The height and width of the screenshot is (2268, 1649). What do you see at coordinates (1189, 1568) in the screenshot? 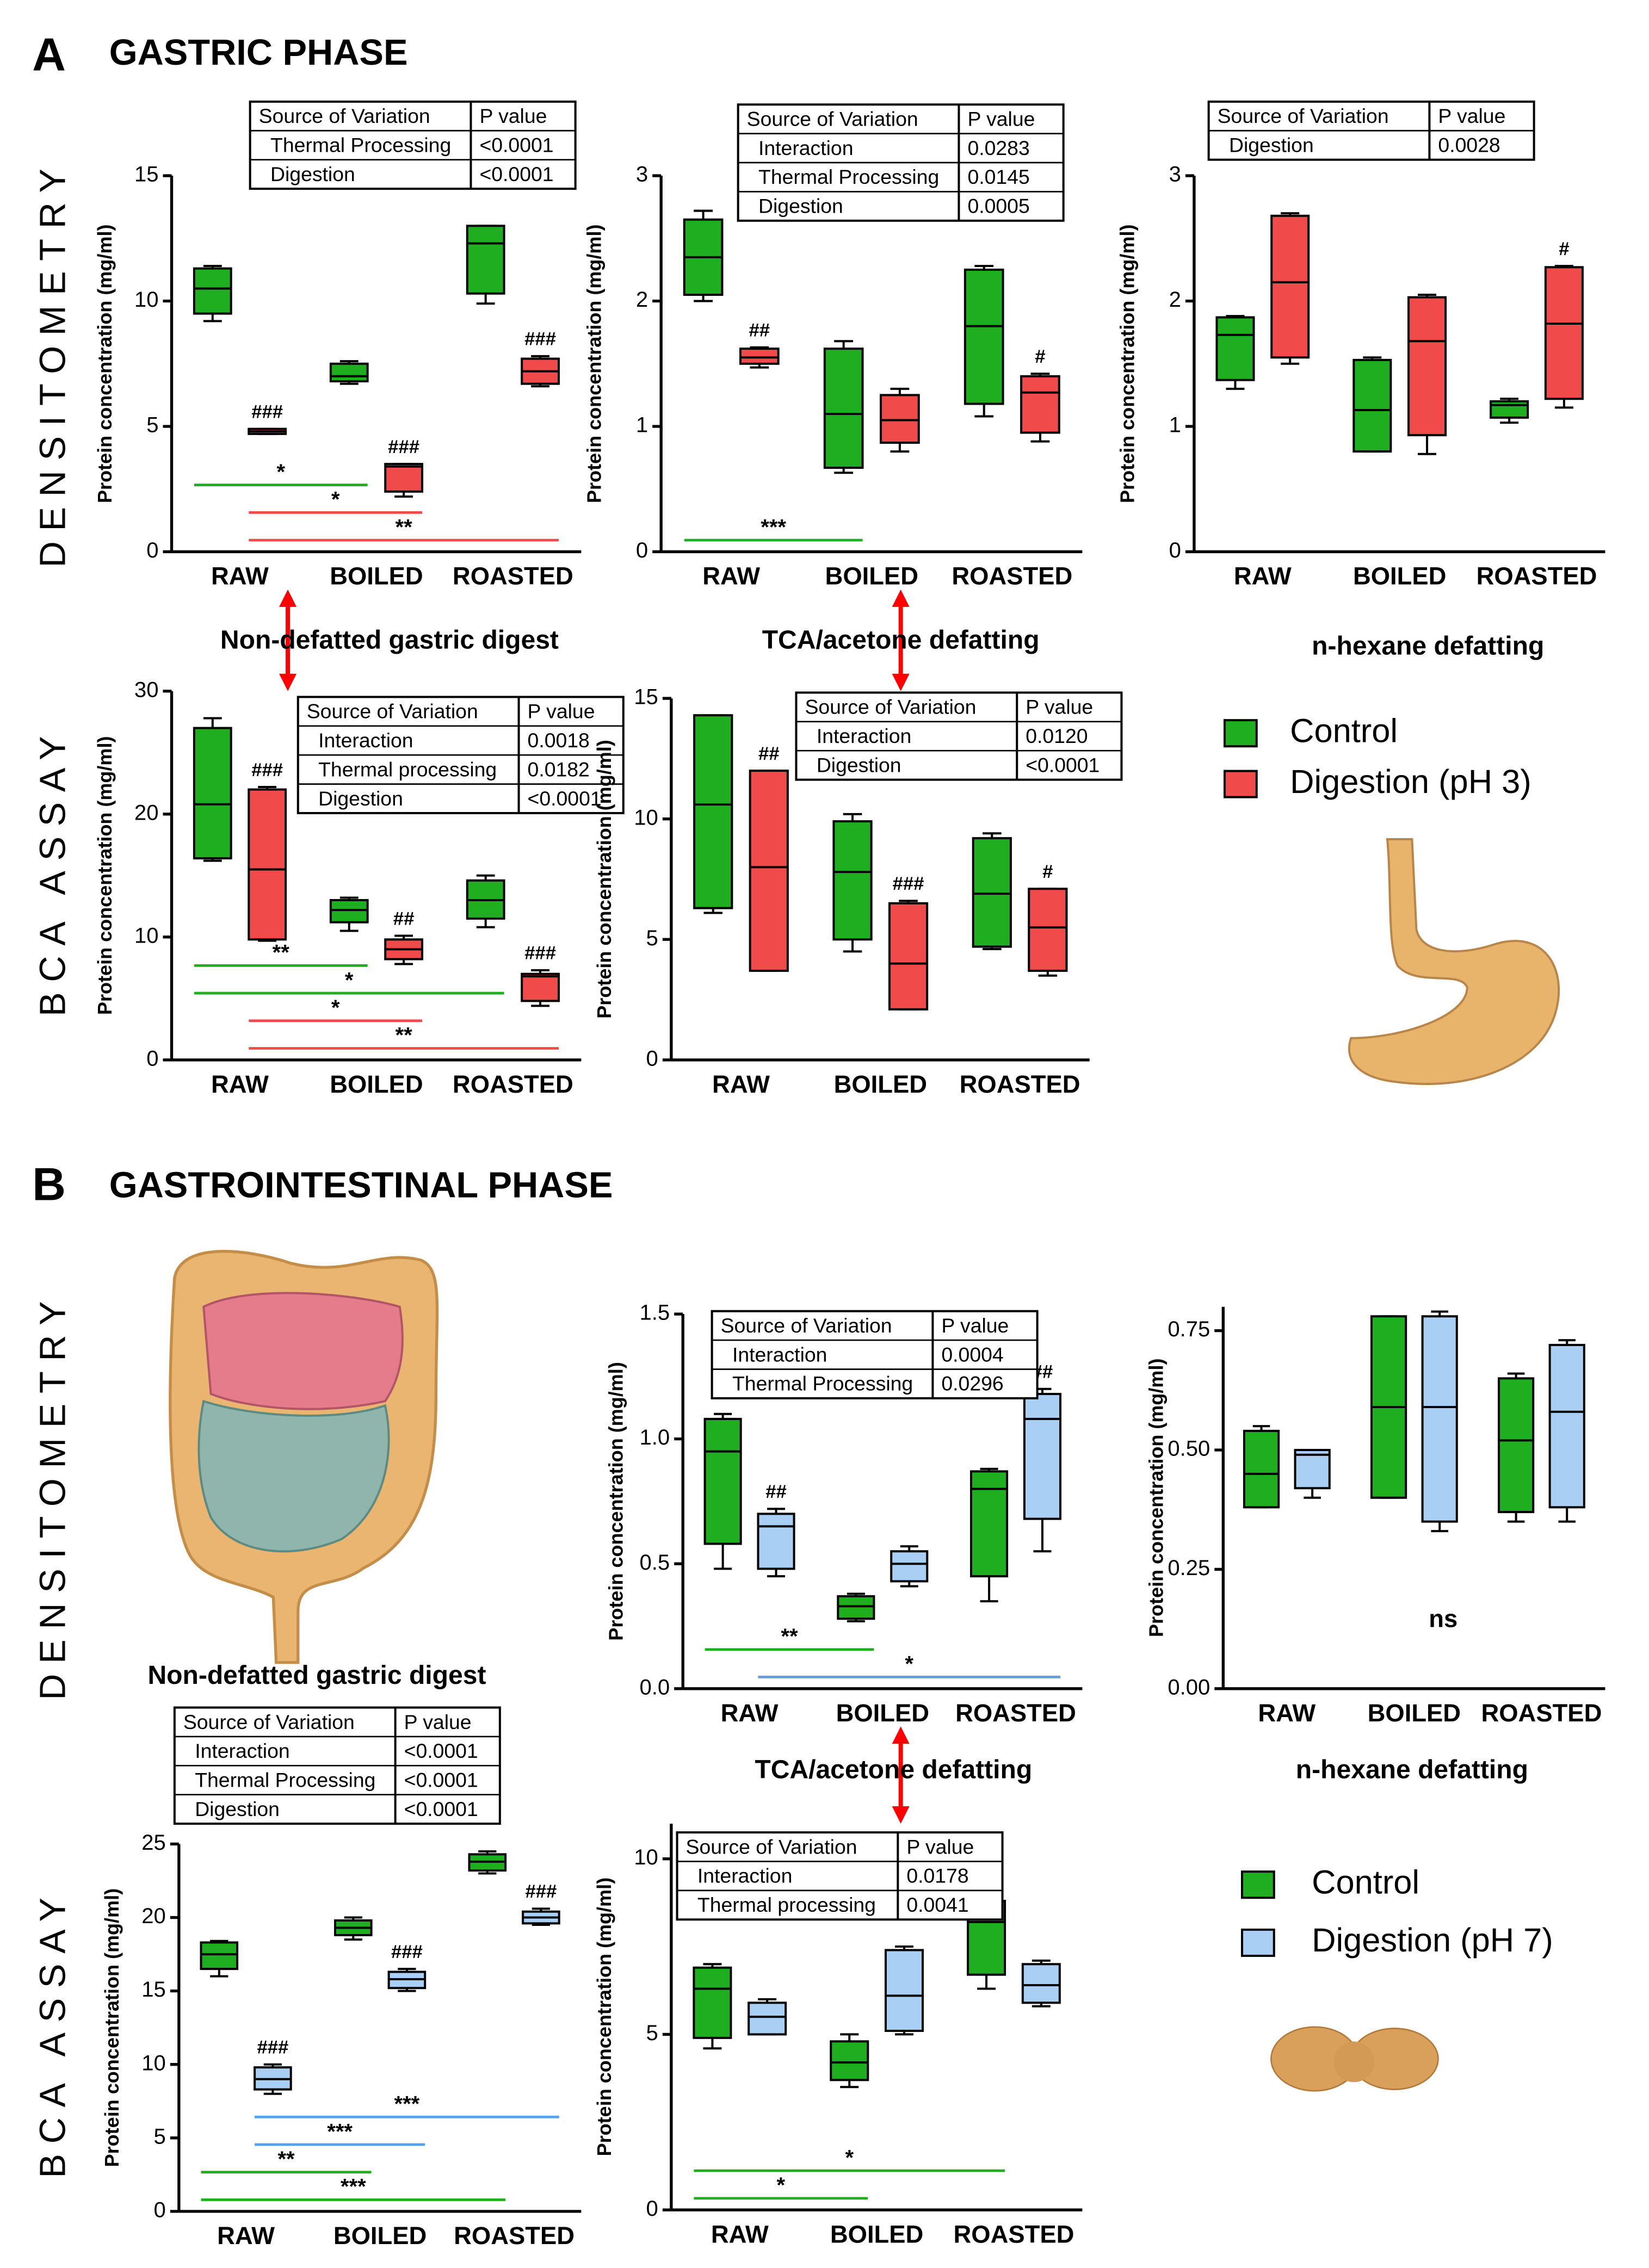
I see `y-tick-label: 0.25` at bounding box center [1189, 1568].